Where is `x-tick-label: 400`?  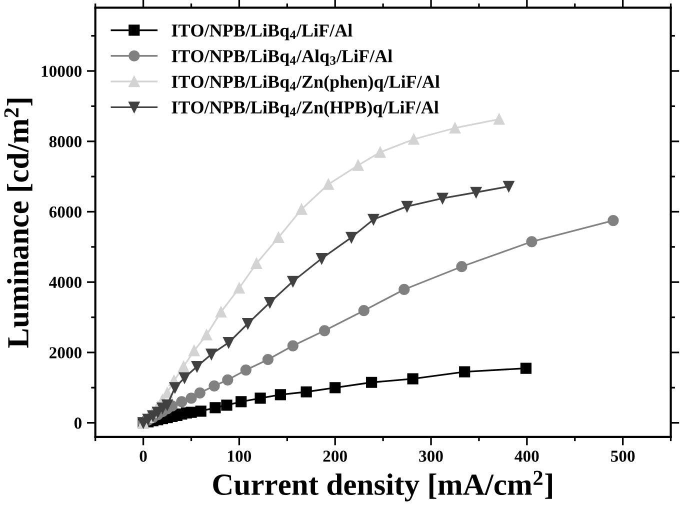
x-tick-label: 400 is located at coordinates (526, 456).